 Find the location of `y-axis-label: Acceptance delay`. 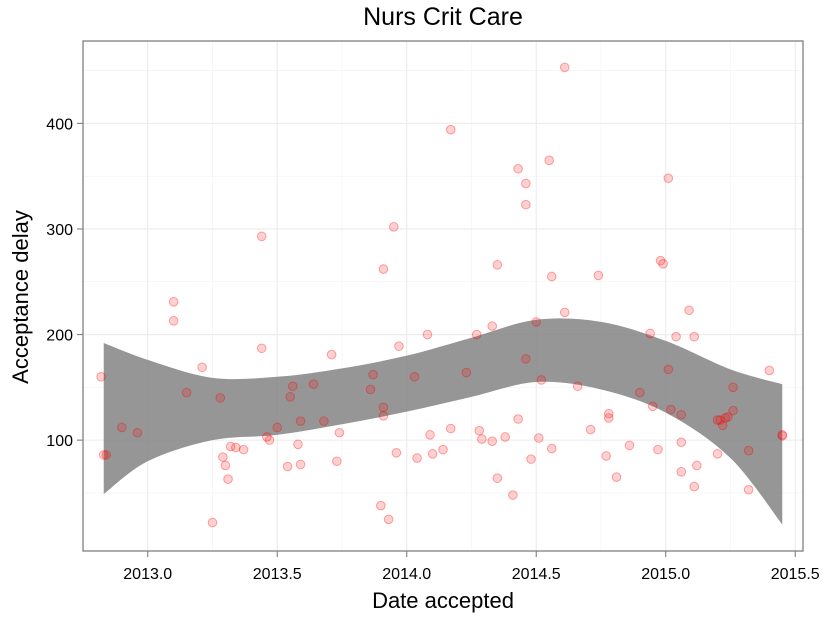

y-axis-label: Acceptance delay is located at coordinates (20, 297).